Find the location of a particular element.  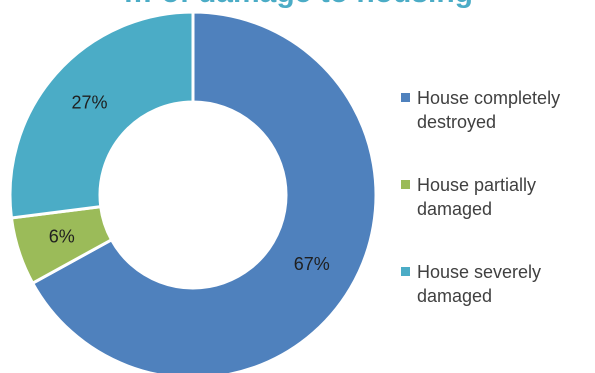

slice-label-partially-damaged: 6% is located at coordinates (62, 236).